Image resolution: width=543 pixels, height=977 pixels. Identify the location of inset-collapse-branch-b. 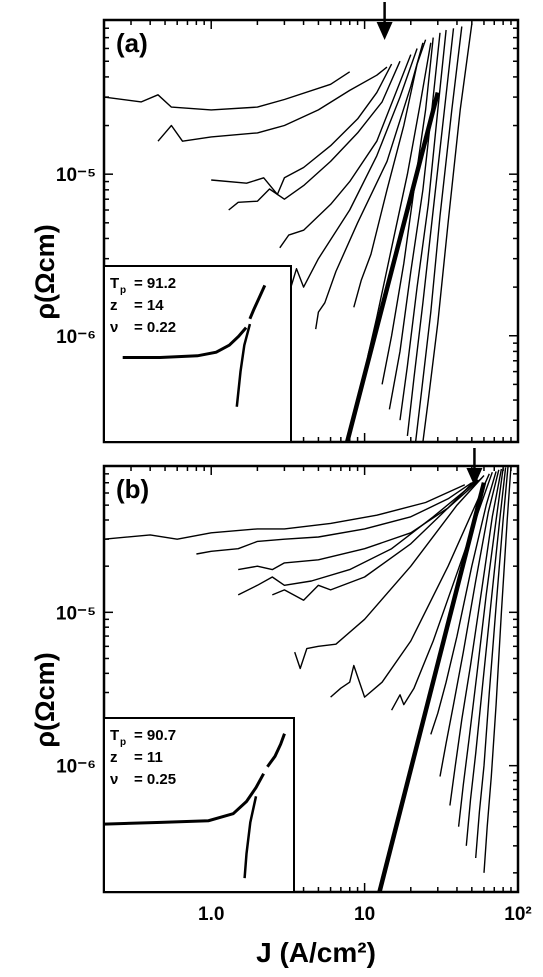
(184, 799).